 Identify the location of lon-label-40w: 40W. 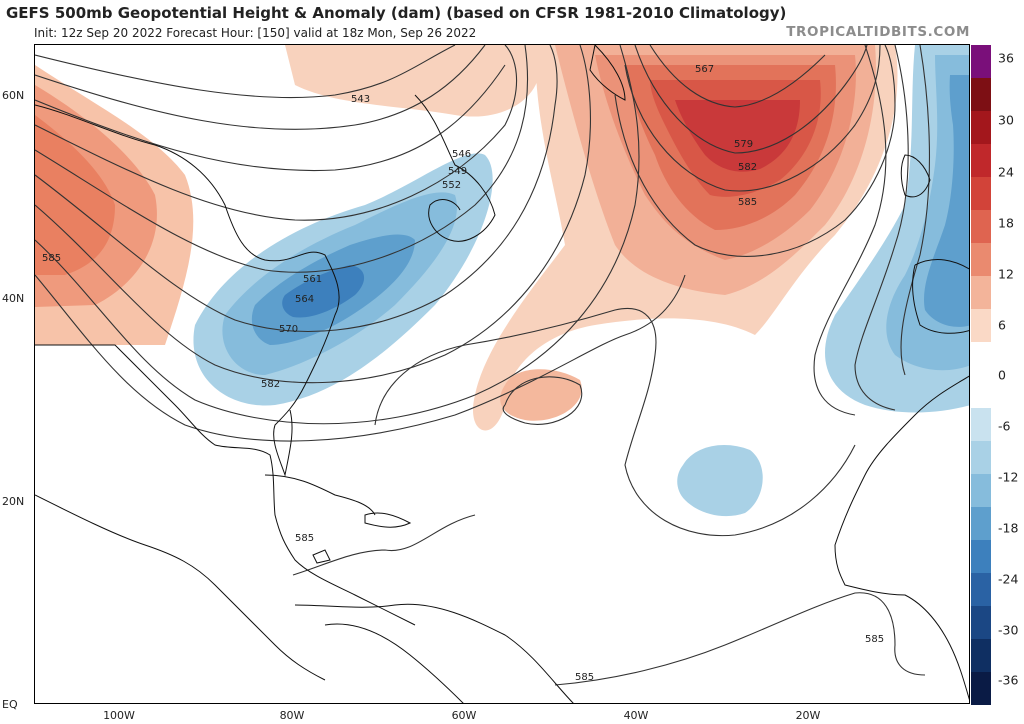
(636, 715).